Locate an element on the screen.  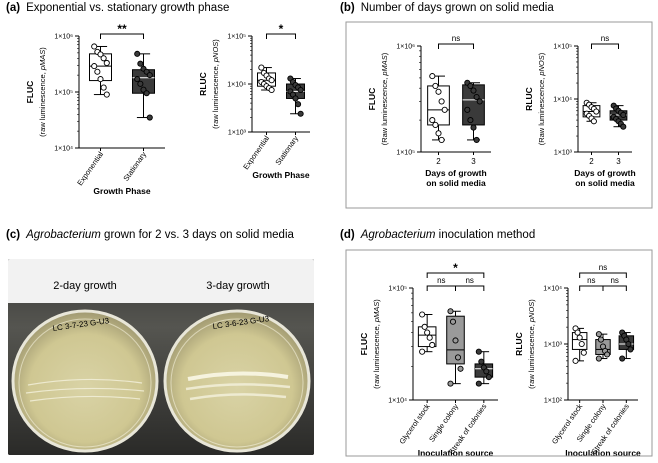
x-axis-title: Inoculation source is located at coordinates (456, 453).